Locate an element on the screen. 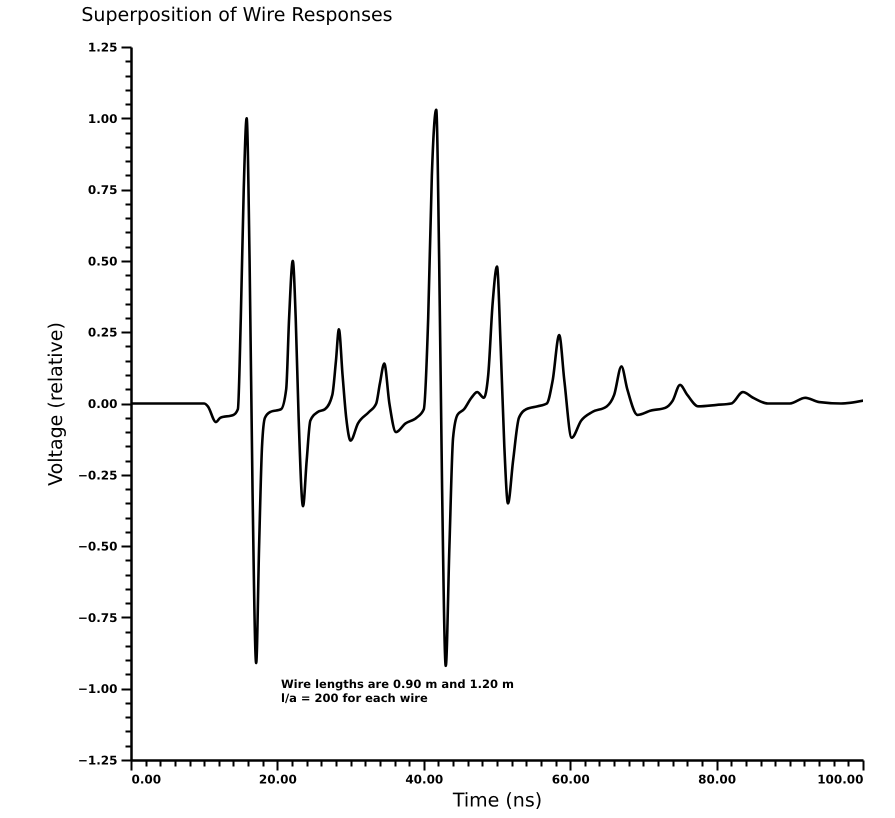 Image resolution: width=895 pixels, height=818 pixels. y-tick-label: 0.50 is located at coordinates (103, 261).